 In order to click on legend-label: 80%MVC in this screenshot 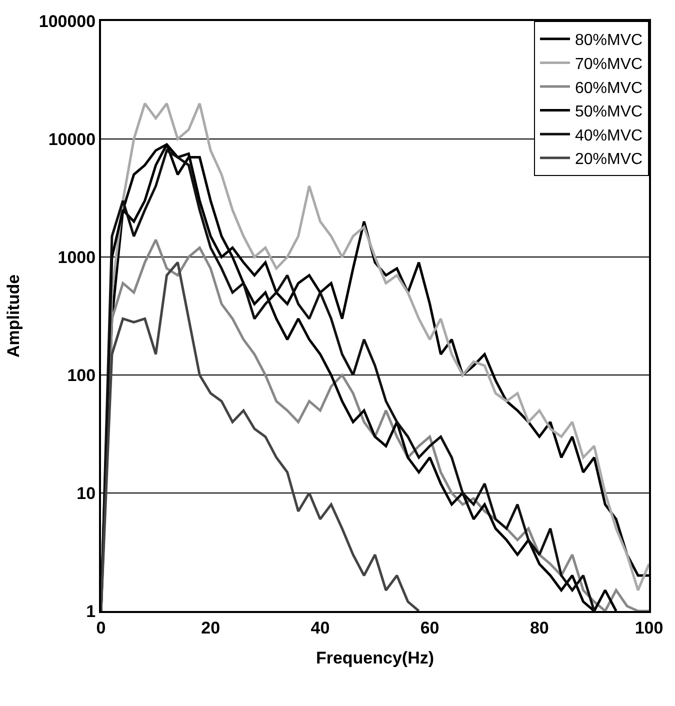, I will do `click(609, 41)`.